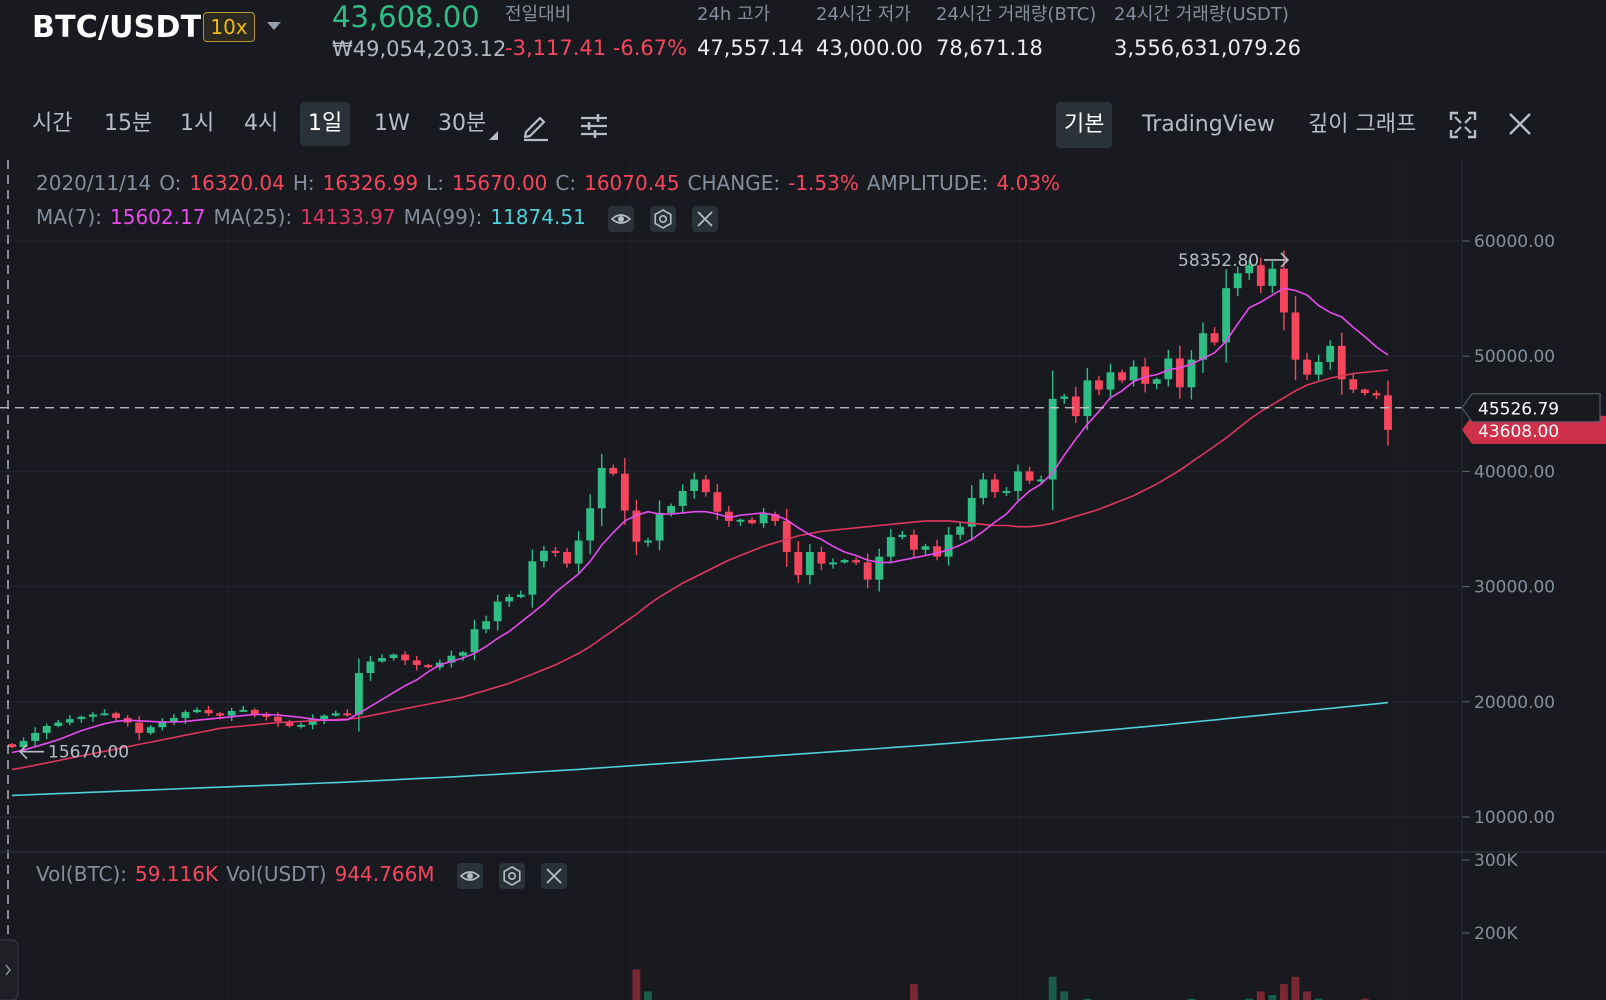  I want to click on volume-tick-label: 200K, so click(1496, 934).